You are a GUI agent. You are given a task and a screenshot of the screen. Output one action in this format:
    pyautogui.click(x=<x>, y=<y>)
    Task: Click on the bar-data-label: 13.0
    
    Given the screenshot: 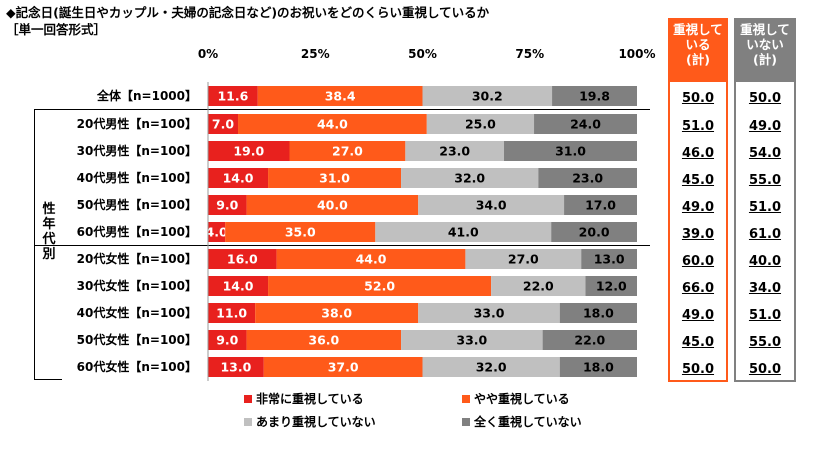 What is the action you would take?
    pyautogui.click(x=235, y=367)
    